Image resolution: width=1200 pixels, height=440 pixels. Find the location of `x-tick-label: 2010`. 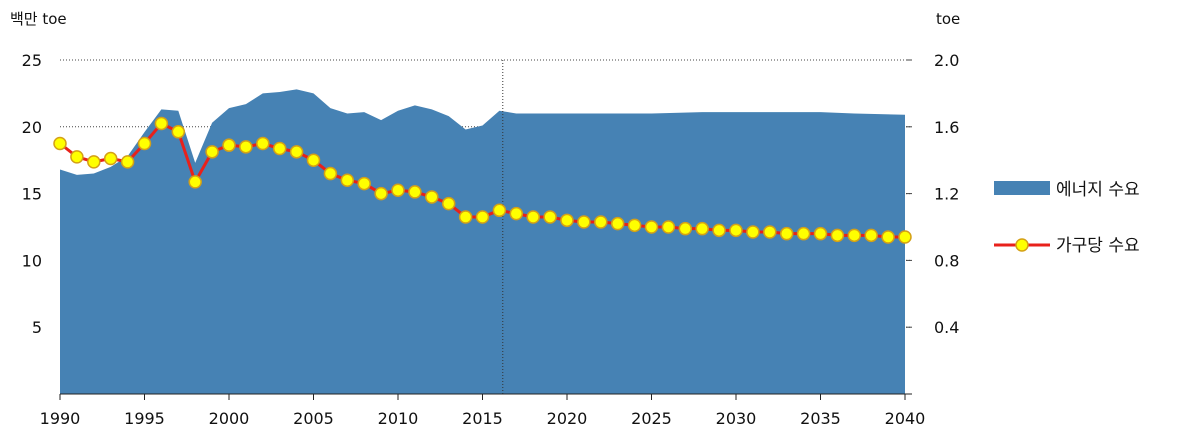

x-tick-label: 2010 is located at coordinates (398, 418).